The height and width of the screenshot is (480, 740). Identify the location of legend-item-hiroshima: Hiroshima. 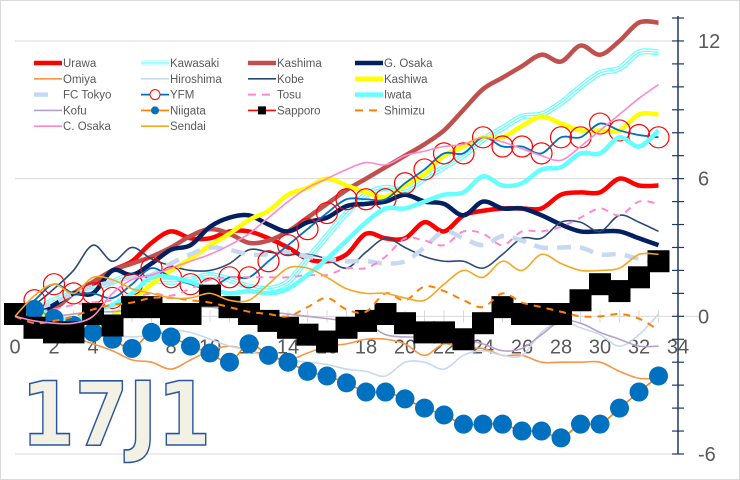
(181, 80).